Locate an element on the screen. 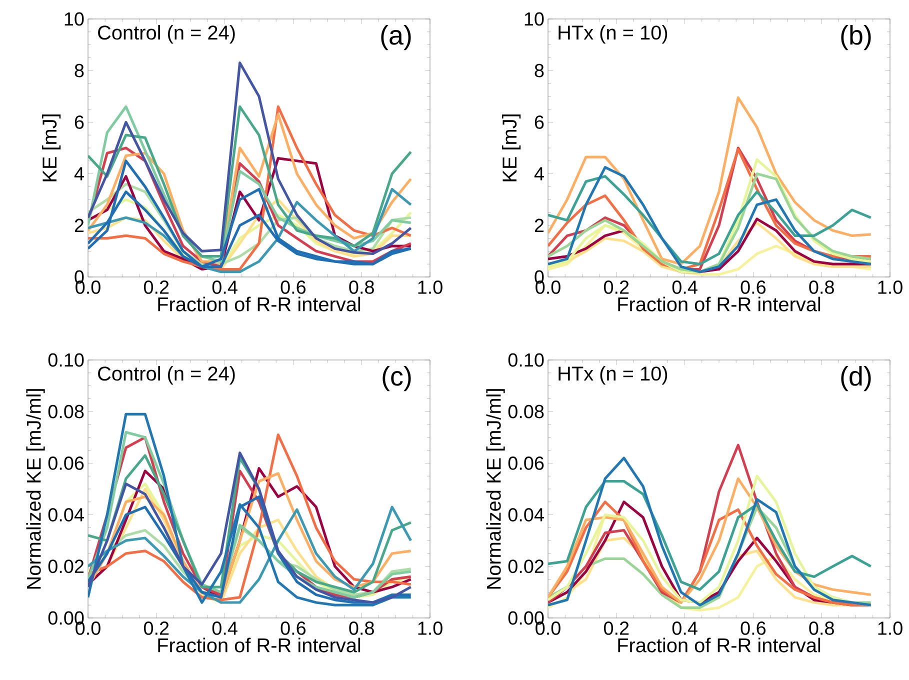  annotation: (c) is located at coordinates (396, 379).